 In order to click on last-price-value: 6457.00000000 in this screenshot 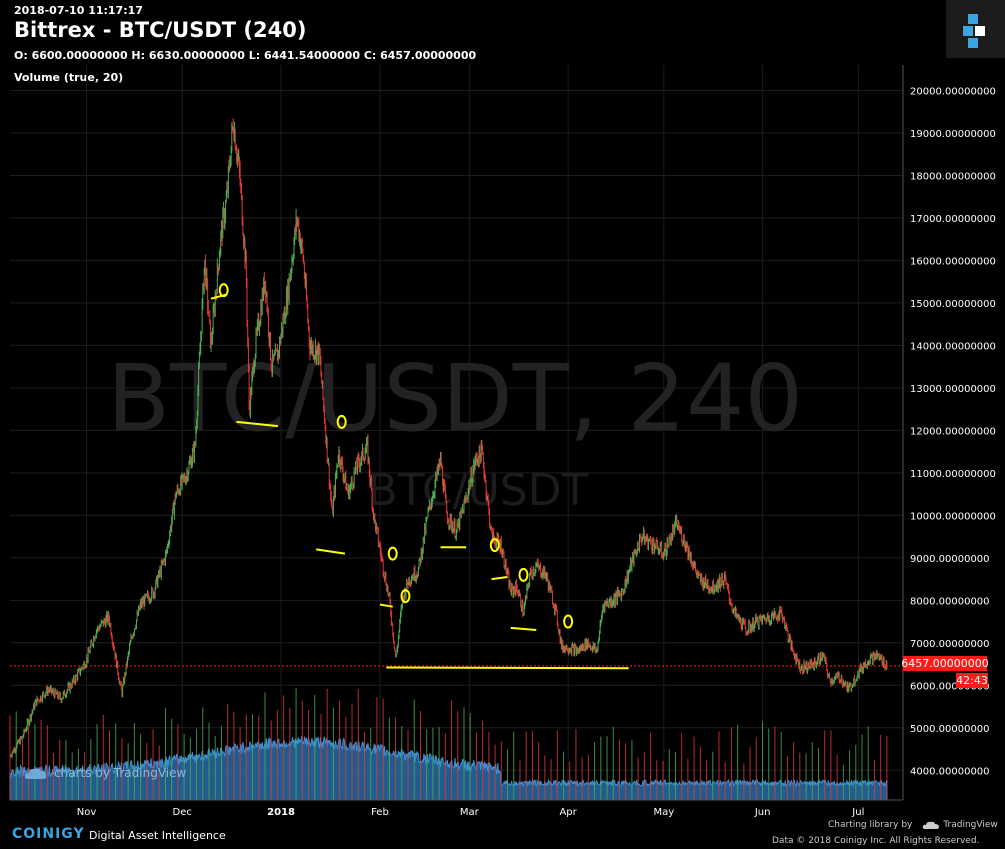, I will do `click(944, 663)`.